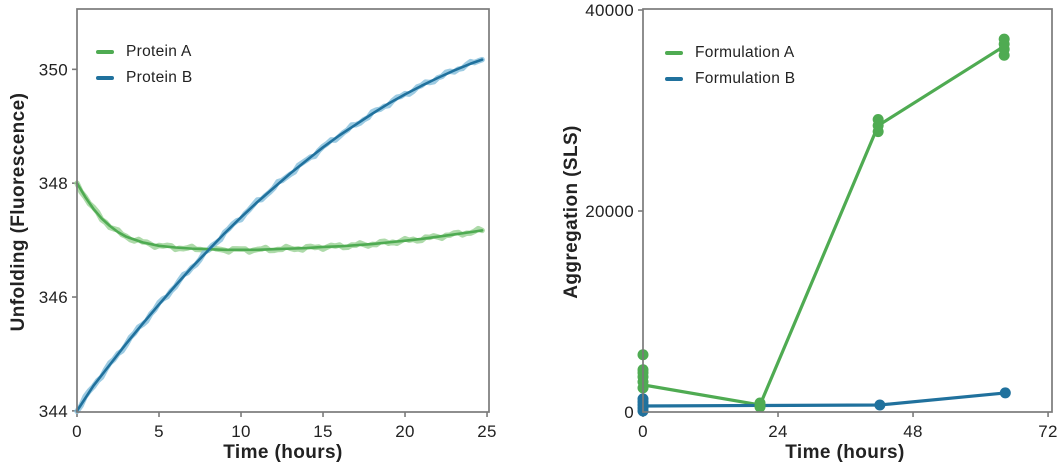 Image resolution: width=1059 pixels, height=473 pixels. Describe the element at coordinates (323, 431) in the screenshot. I see `x-tick-label: 15` at that location.